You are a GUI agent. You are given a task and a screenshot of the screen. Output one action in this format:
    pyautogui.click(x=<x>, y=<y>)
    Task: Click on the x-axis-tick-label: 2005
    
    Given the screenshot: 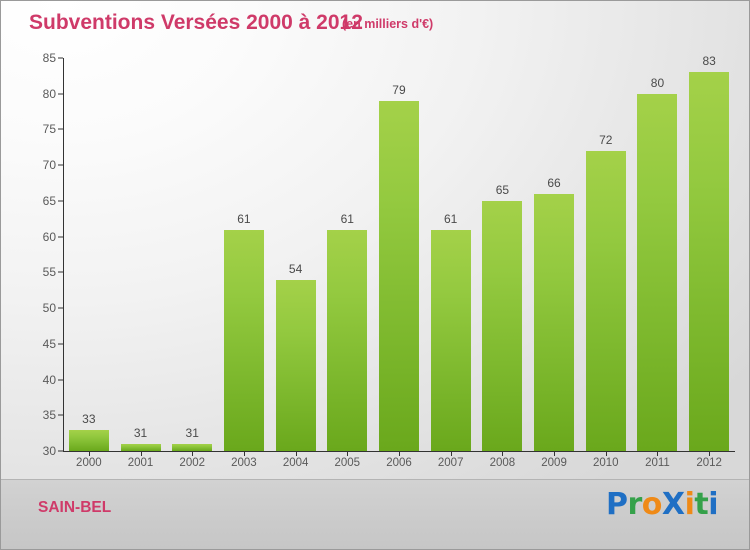 What is the action you would take?
    pyautogui.click(x=347, y=463)
    